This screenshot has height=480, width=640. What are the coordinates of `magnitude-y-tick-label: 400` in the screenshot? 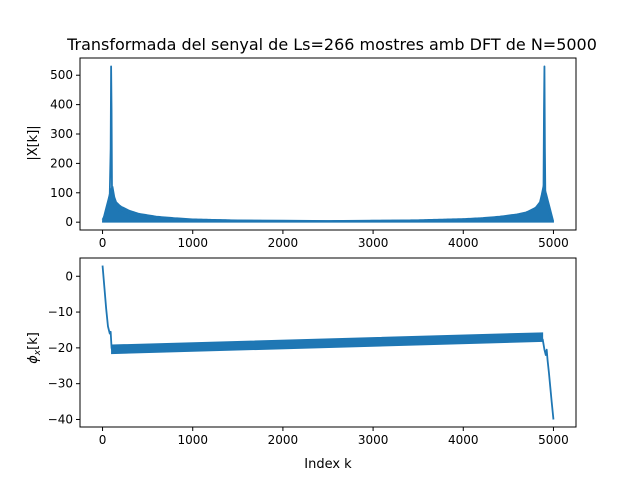 It's located at (61, 105).